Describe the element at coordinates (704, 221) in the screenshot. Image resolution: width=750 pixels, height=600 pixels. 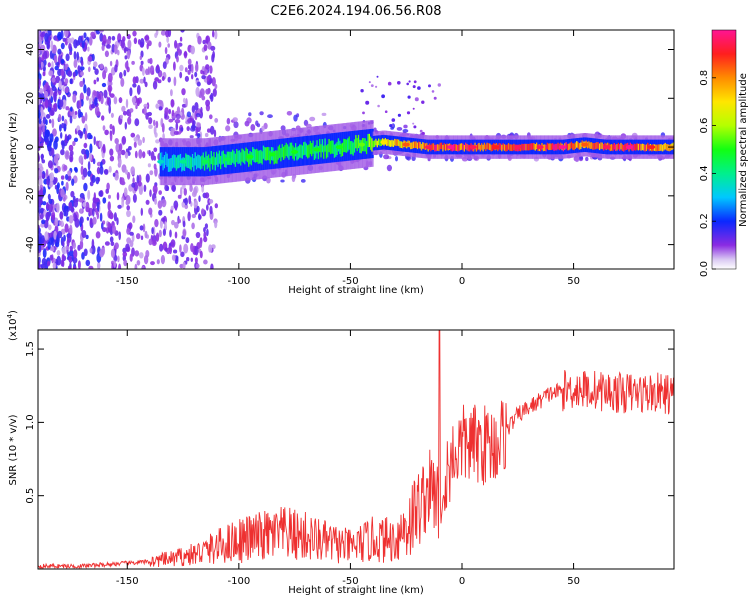
I see `colorbar-tick-label: 0.2` at that location.